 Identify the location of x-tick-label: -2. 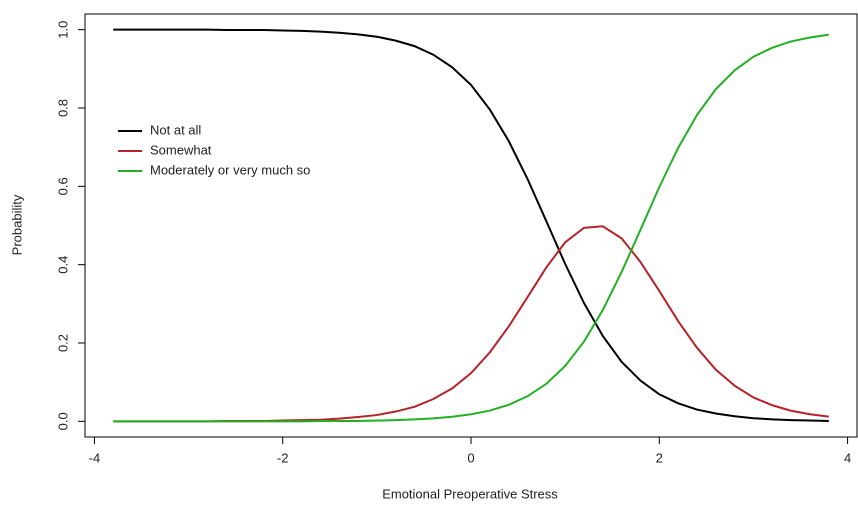
(283, 457).